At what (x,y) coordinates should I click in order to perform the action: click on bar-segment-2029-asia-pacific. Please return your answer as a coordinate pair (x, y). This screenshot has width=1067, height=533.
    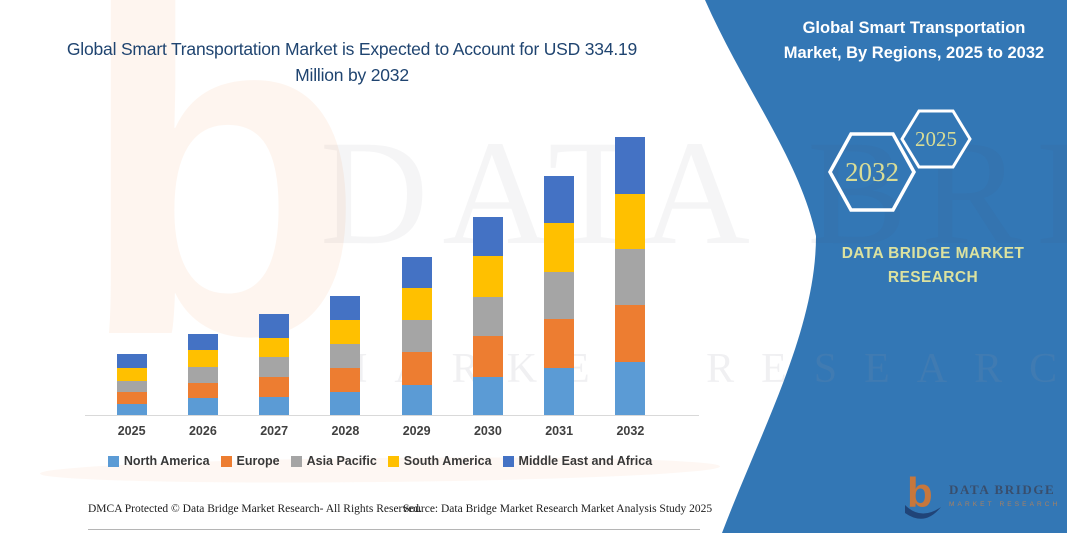
    Looking at the image, I should click on (416, 336).